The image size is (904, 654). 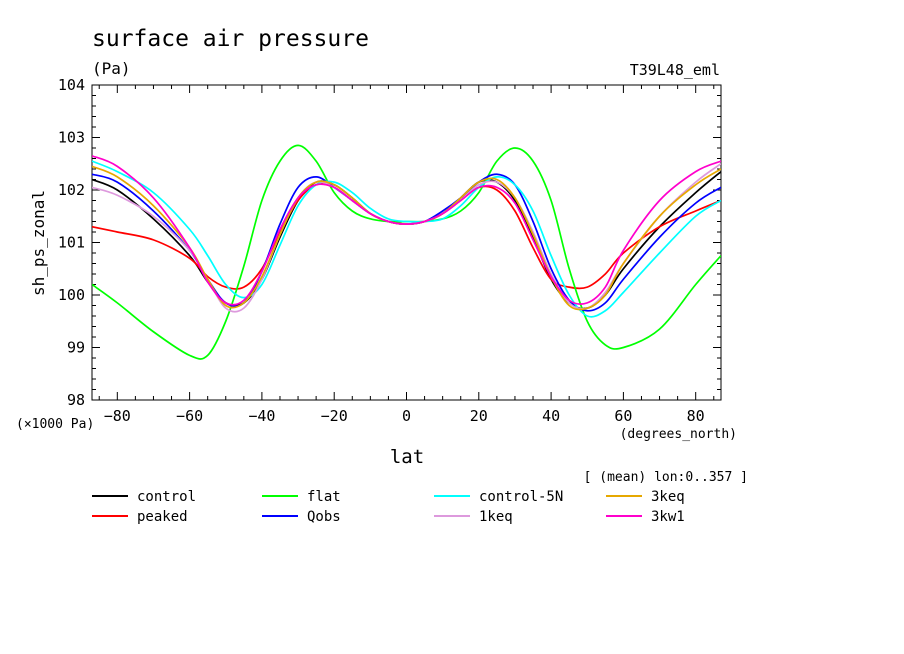 What do you see at coordinates (162, 517) in the screenshot?
I see `legend-label: peaked` at bounding box center [162, 517].